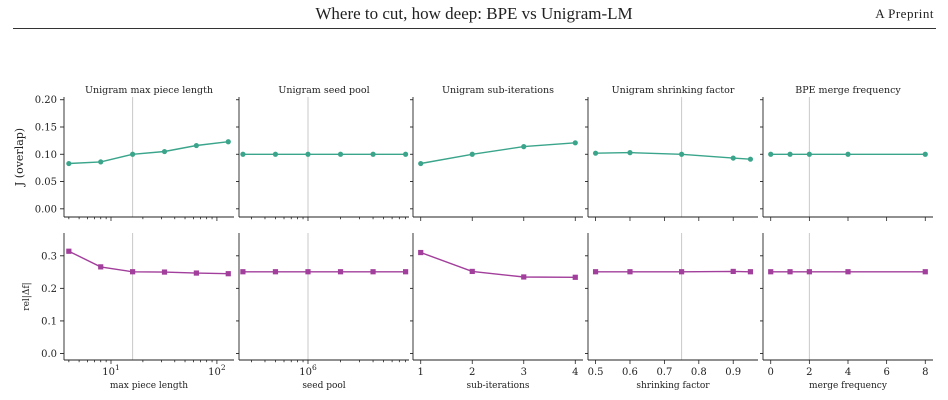 The image size is (948, 400). Describe the element at coordinates (149, 90) in the screenshot. I see `panel-title: Unigram max piece length` at that location.